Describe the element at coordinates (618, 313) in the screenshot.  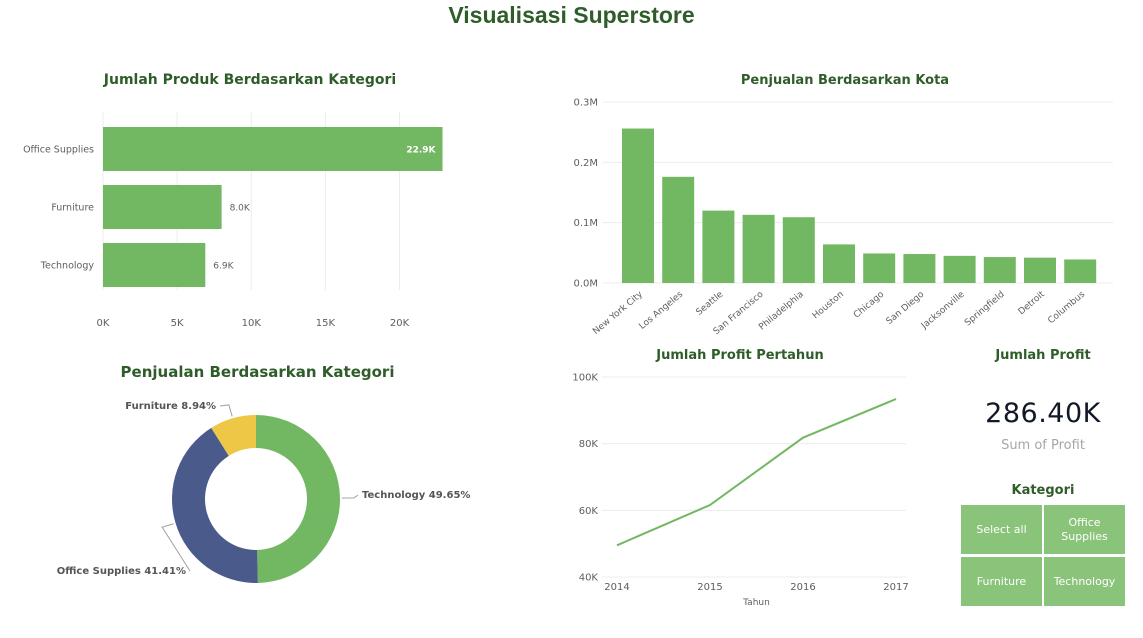
I see `city-label: New York City` at that location.